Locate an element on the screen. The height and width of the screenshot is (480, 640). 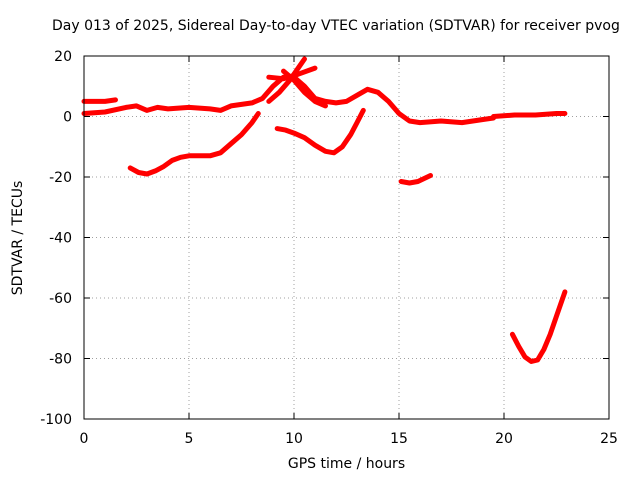
x-tick-label: 20 is located at coordinates (504, 439).